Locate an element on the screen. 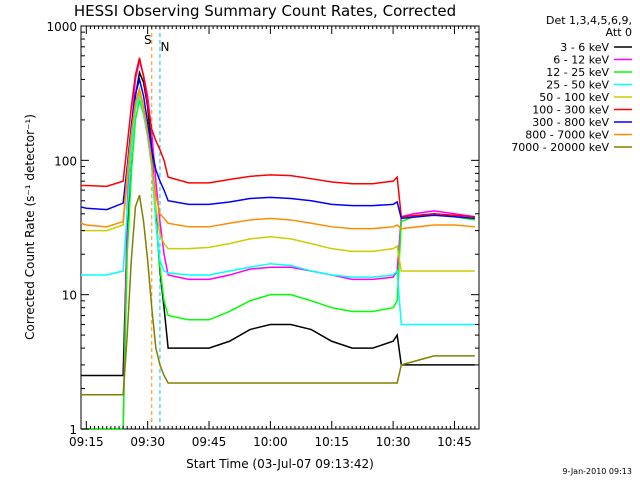 The width and height of the screenshot is (640, 480). x-tick-label-1: 09:30 is located at coordinates (147, 442).